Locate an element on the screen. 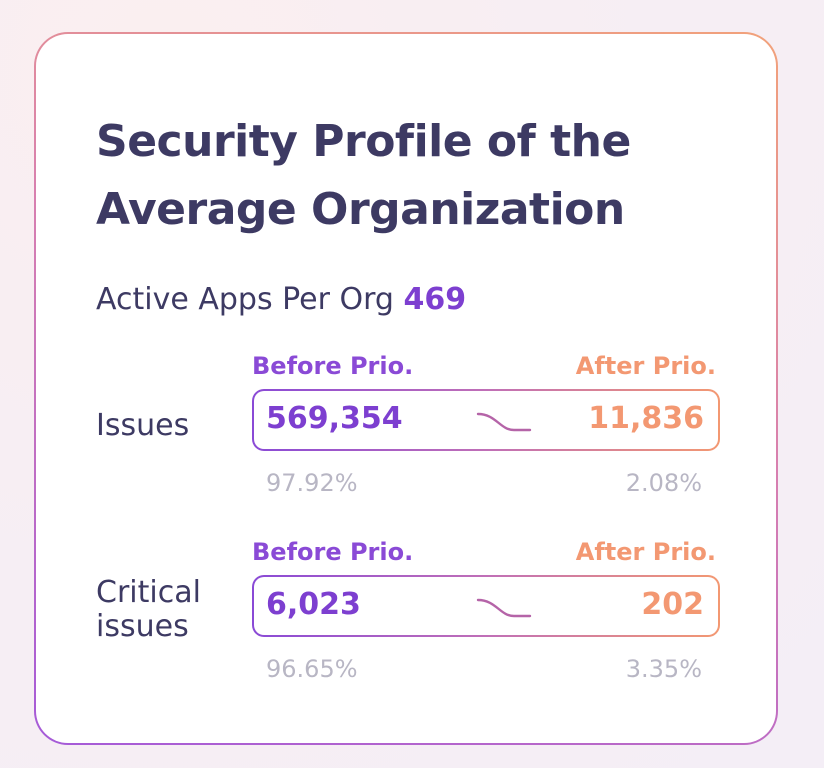 The width and height of the screenshot is (824, 768). row-label-critical-issues: Critical issues is located at coordinates (148, 610).